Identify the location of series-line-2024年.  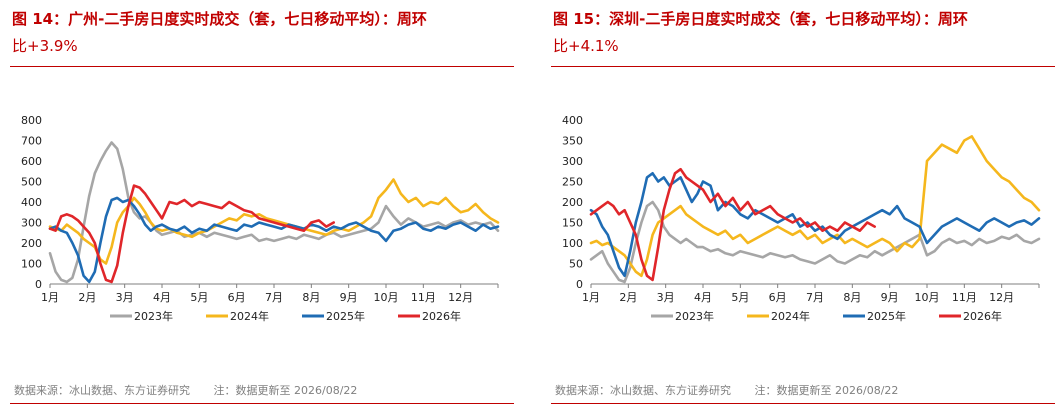
(815, 206).